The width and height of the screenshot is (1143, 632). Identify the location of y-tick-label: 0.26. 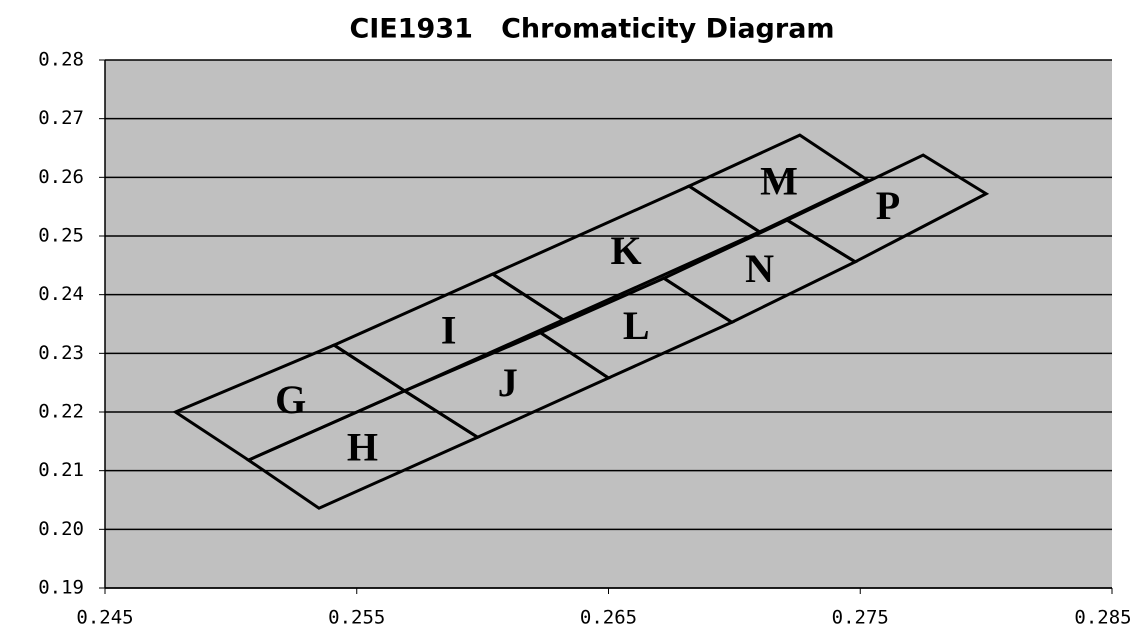
(61, 177).